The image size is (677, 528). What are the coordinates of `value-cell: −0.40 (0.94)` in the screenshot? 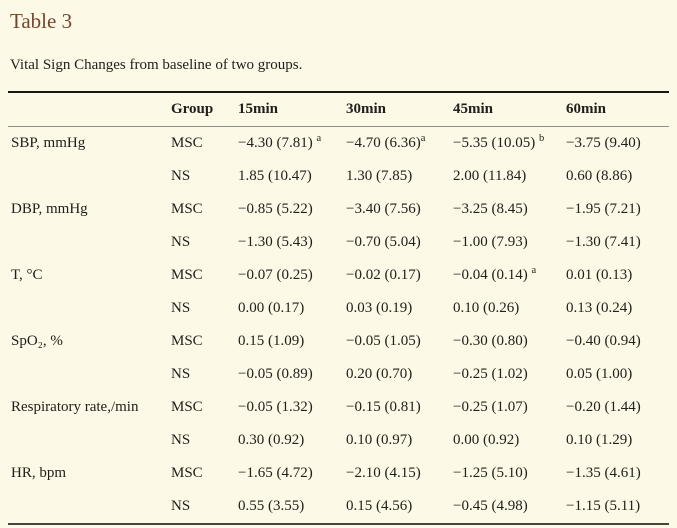 It's located at (603, 341).